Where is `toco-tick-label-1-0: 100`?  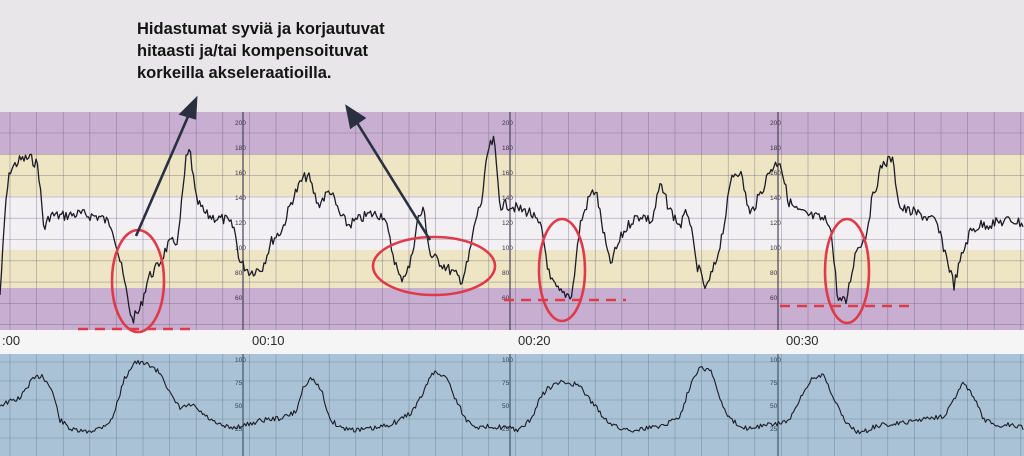
toco-tick-label-1-0: 100 is located at coordinates (507, 360).